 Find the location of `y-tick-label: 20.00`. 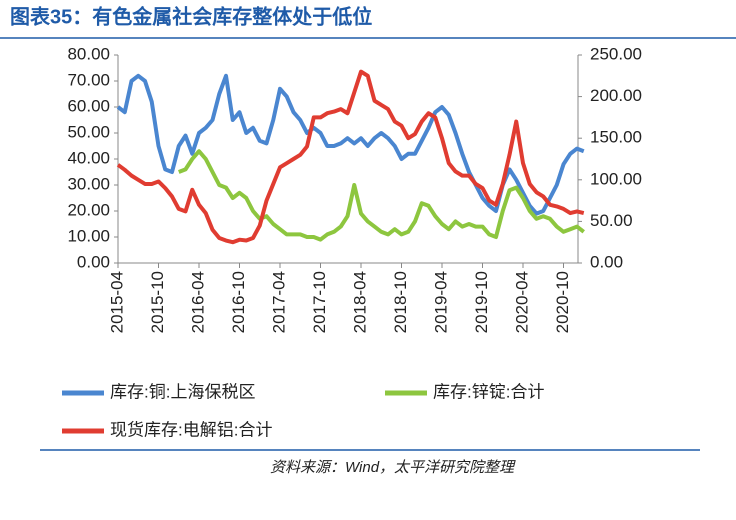

y-tick-label: 20.00 is located at coordinates (88, 209).